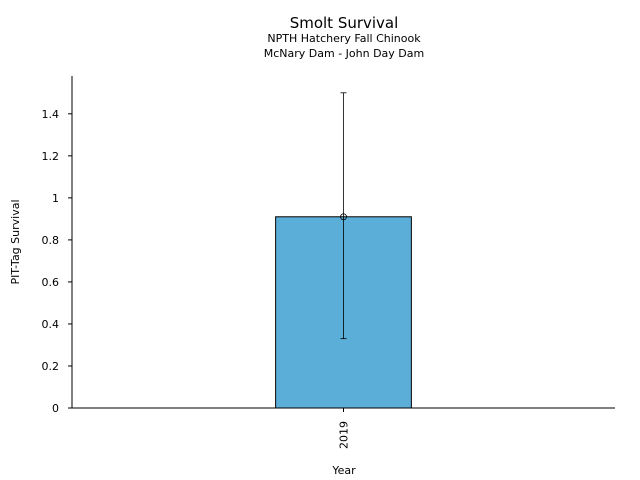 This screenshot has height=480, width=640. I want to click on y-tick-label: 0.4, so click(51, 324).